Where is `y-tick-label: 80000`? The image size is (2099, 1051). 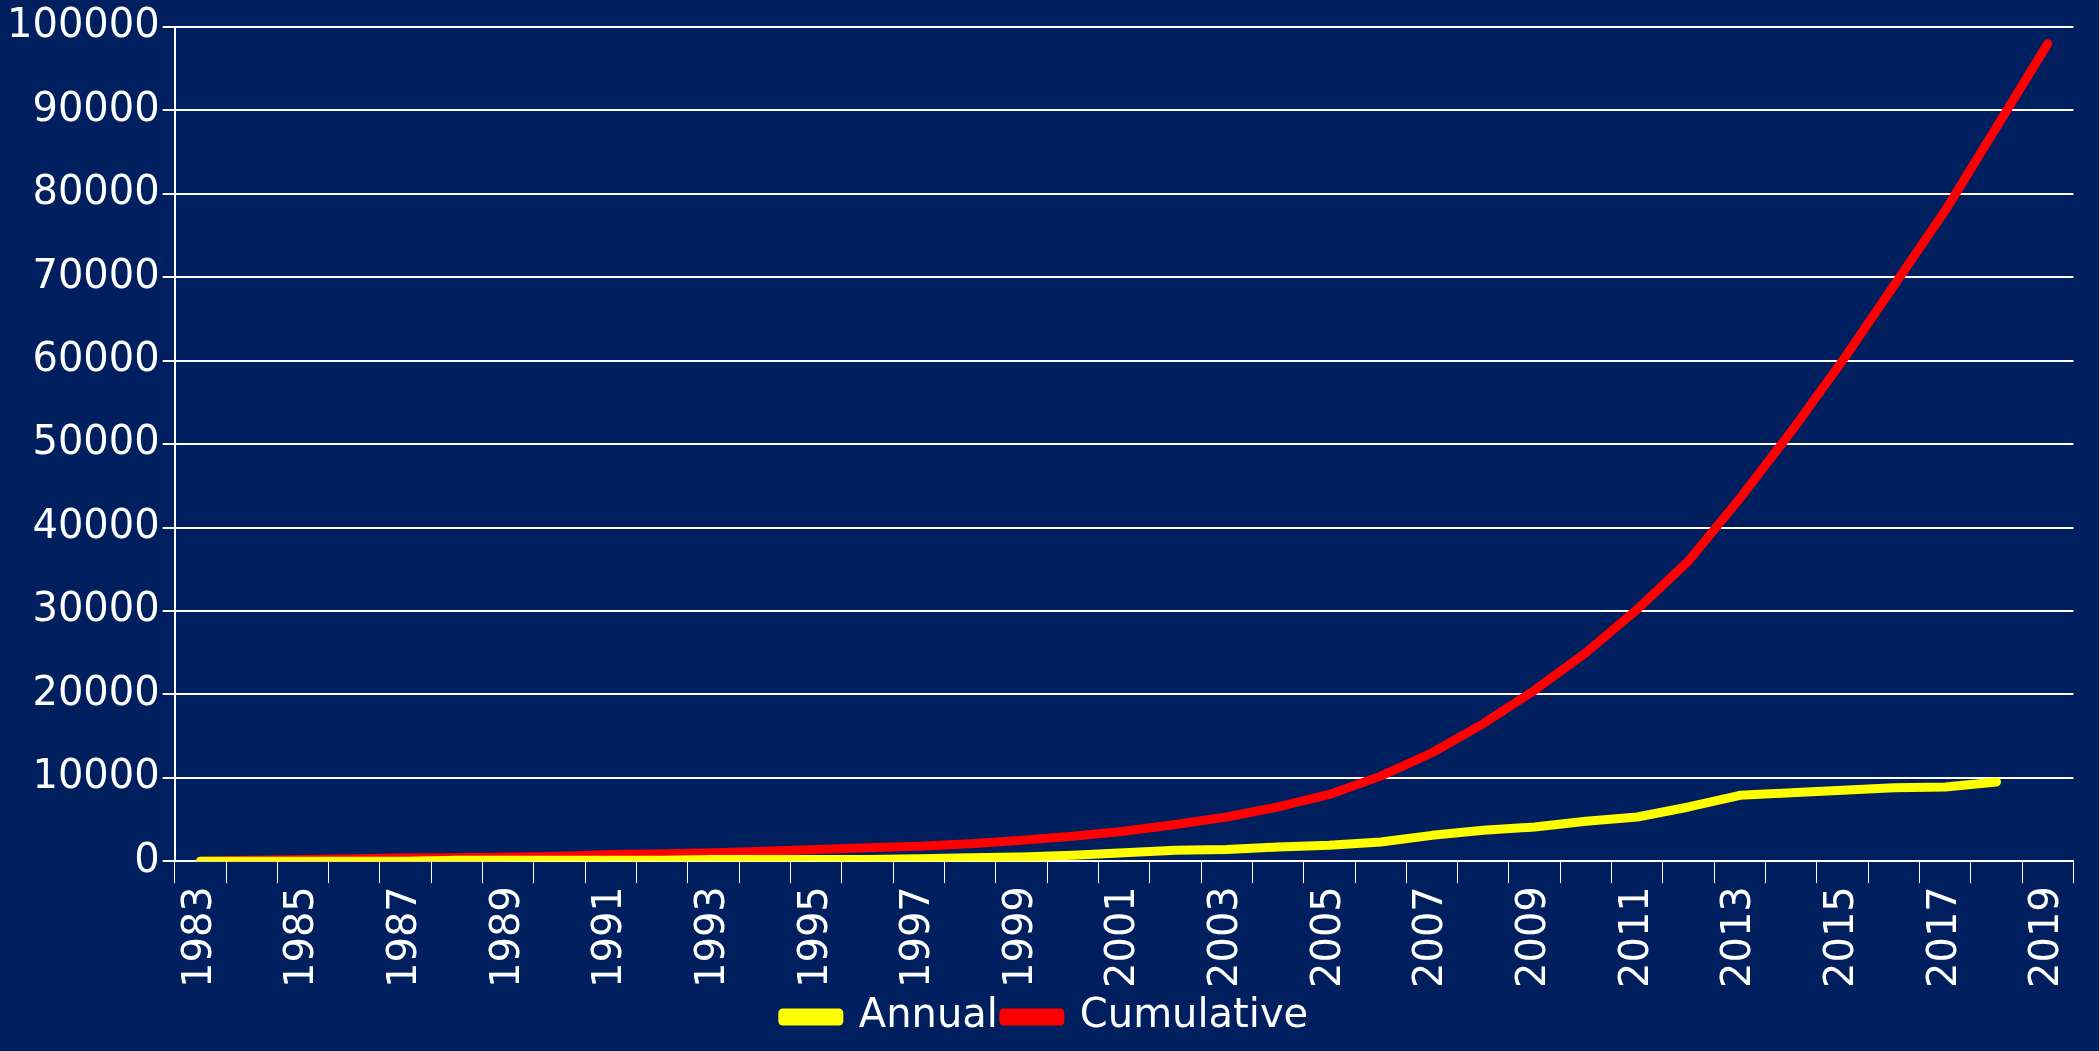
y-tick-label: 80000 is located at coordinates (96, 190).